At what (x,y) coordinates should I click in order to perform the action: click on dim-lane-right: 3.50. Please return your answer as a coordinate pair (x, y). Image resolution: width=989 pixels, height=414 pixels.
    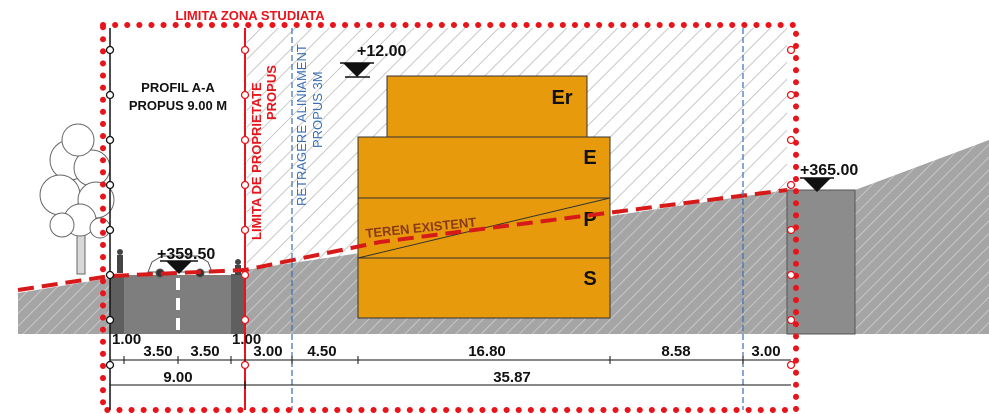
    Looking at the image, I should click on (204, 351).